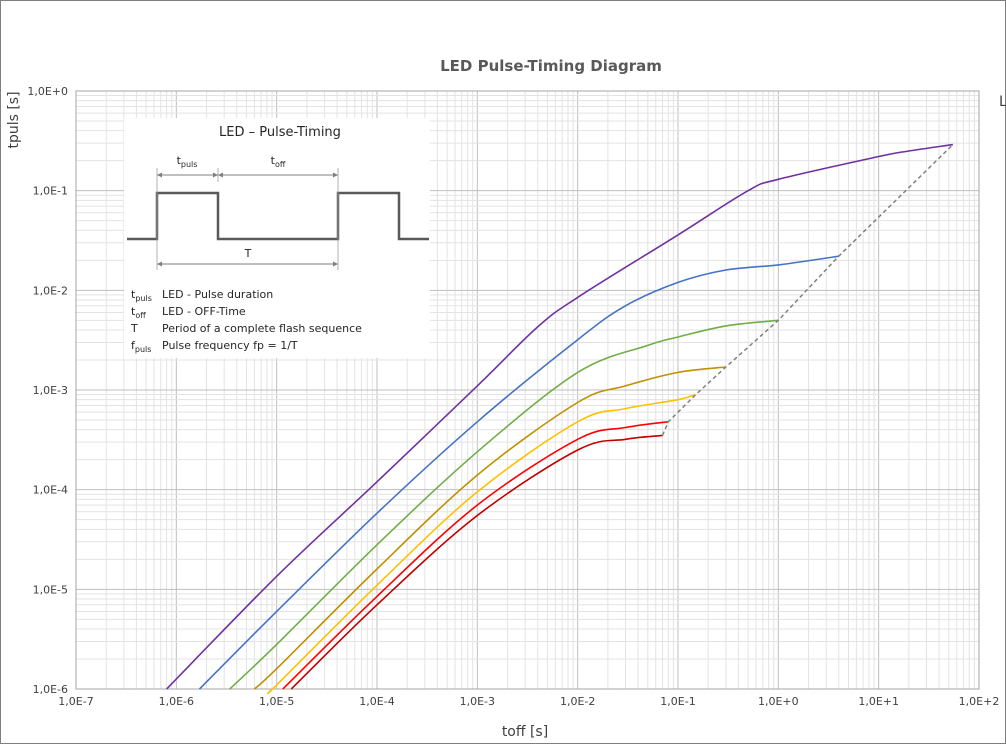 The image size is (1006, 744). What do you see at coordinates (50, 191) in the screenshot?
I see `y-tick-label: 1,0E-1` at bounding box center [50, 191].